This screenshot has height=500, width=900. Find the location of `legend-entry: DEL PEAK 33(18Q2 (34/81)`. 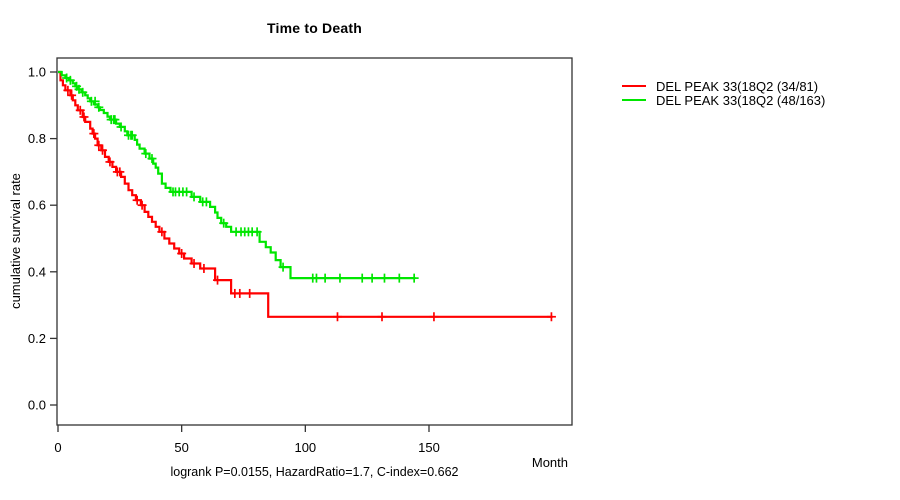

legend-entry: DEL PEAK 33(18Q2 (34/81) is located at coordinates (723, 86).